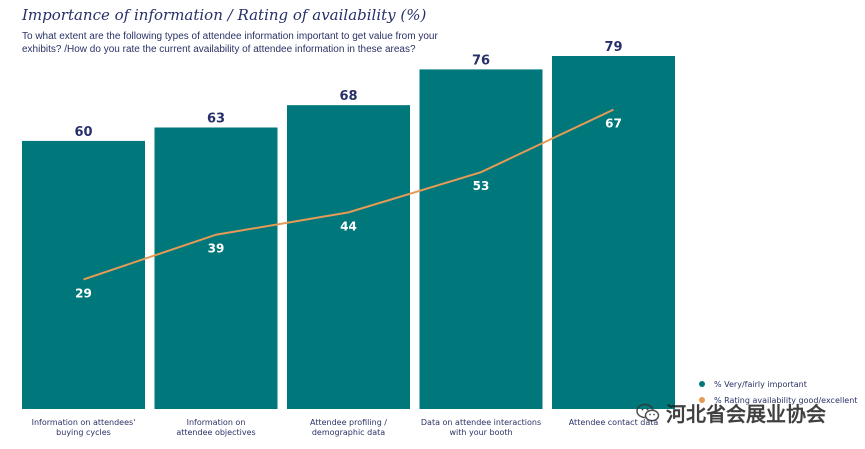  Describe the element at coordinates (481, 422) in the screenshot. I see `category-label-3-0: Data on attendee interactions` at that location.